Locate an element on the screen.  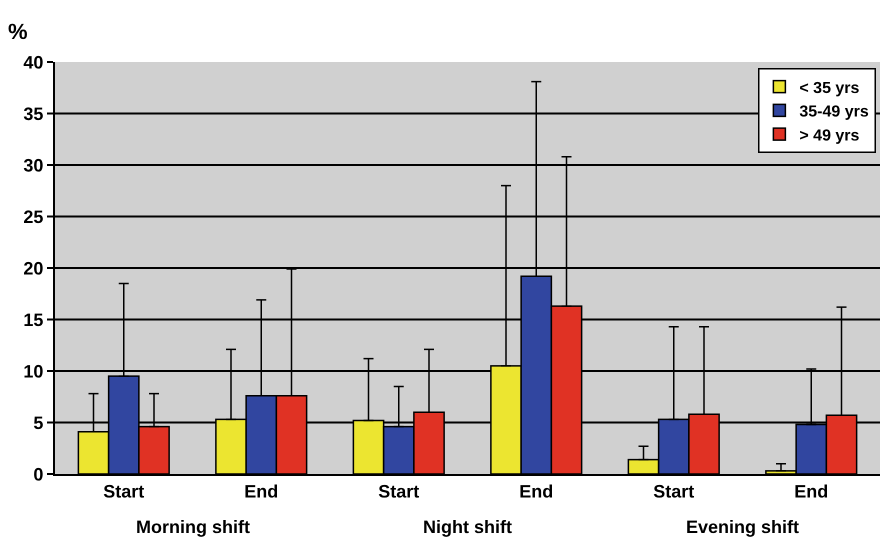
text: Evening shift is located at coordinates (743, 527).